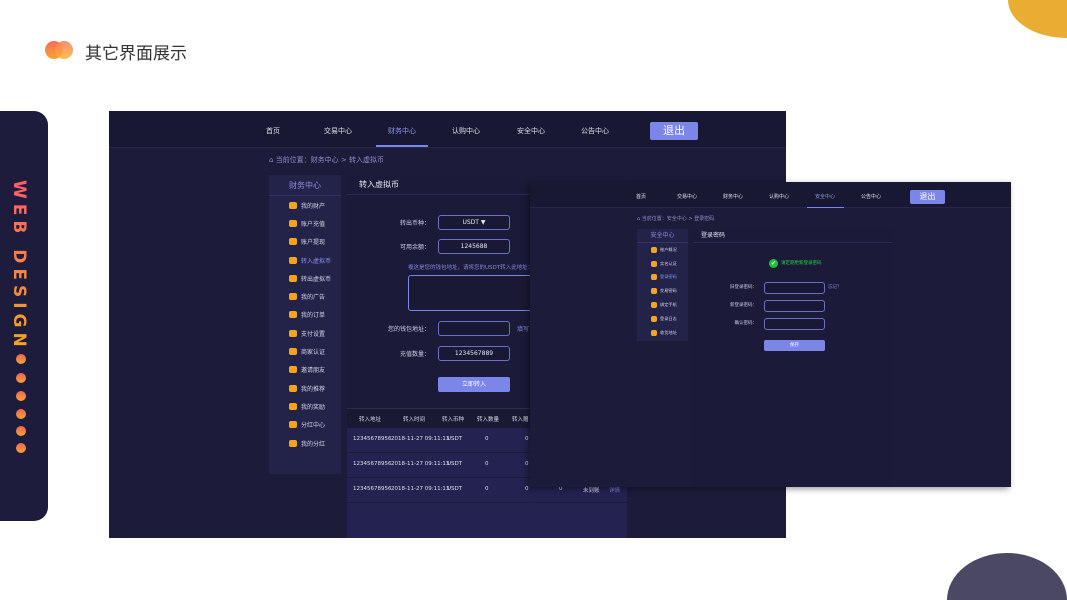 This screenshot has height=600, width=1067. Describe the element at coordinates (136, 54) in the screenshot. I see `slide-title: 其它界面展示` at that location.